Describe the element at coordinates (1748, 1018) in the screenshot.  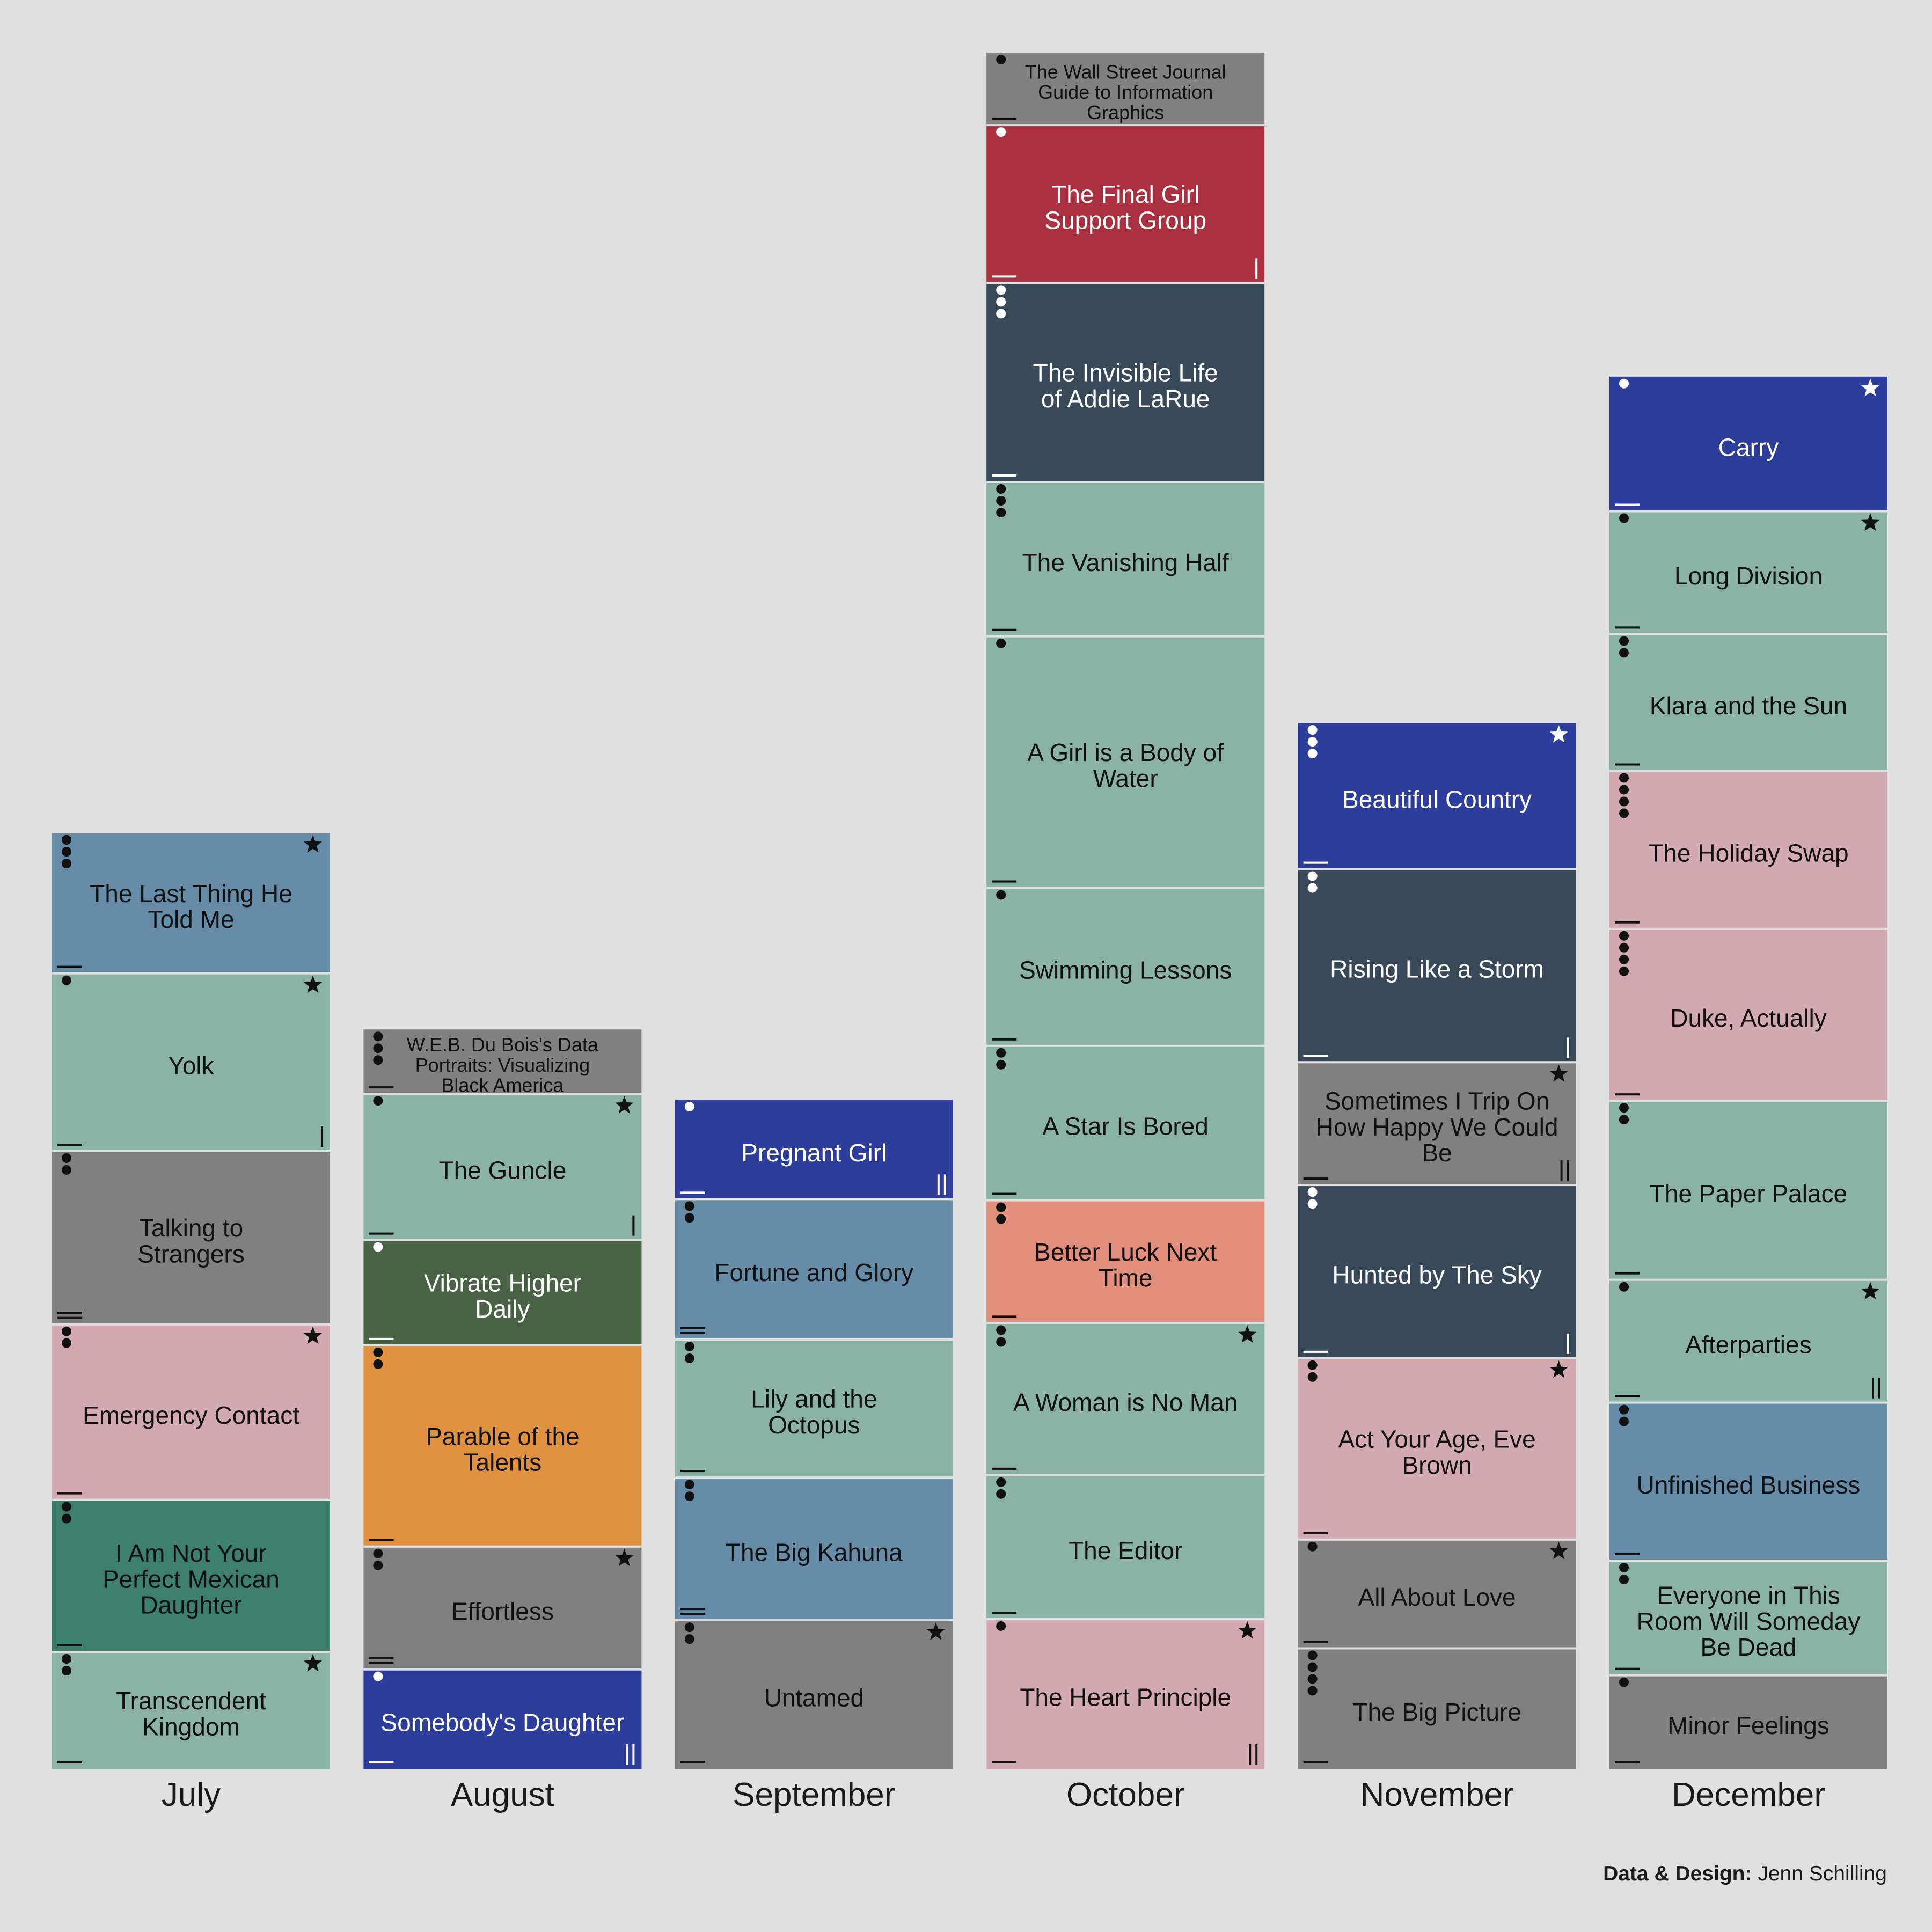
I see `book-title: Duke, Actually` at that location.